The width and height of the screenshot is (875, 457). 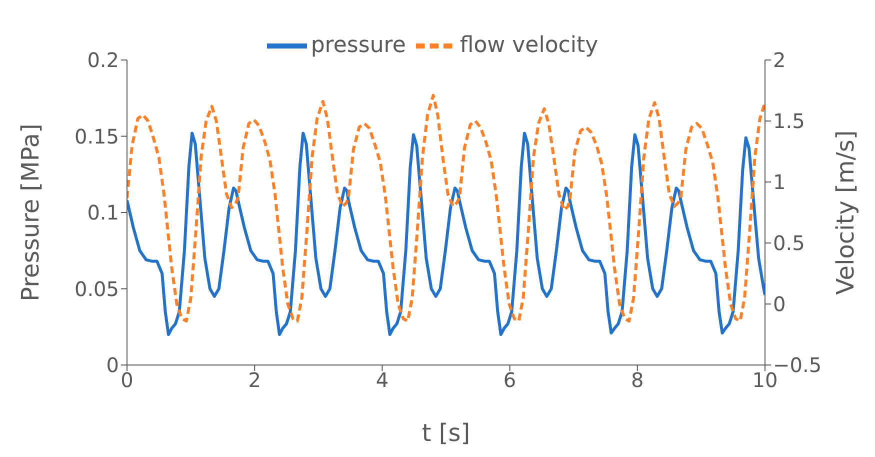 I want to click on x-tick-label: 6, so click(x=509, y=380).